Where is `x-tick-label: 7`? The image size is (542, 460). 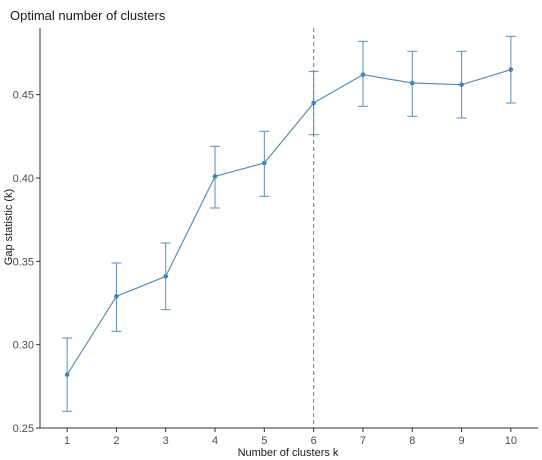 x-tick-label: 7 is located at coordinates (363, 441).